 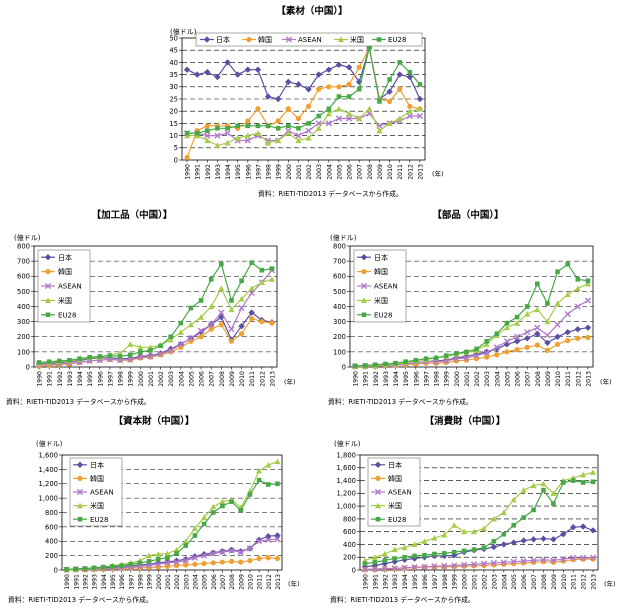 I want to click on x-tick-label: 1993, so click(x=70, y=379).